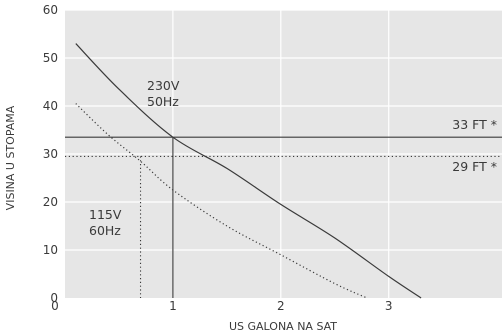  What do you see at coordinates (283, 326) in the screenshot?
I see `x-axis-title: US GALONA NA SAT` at bounding box center [283, 326].